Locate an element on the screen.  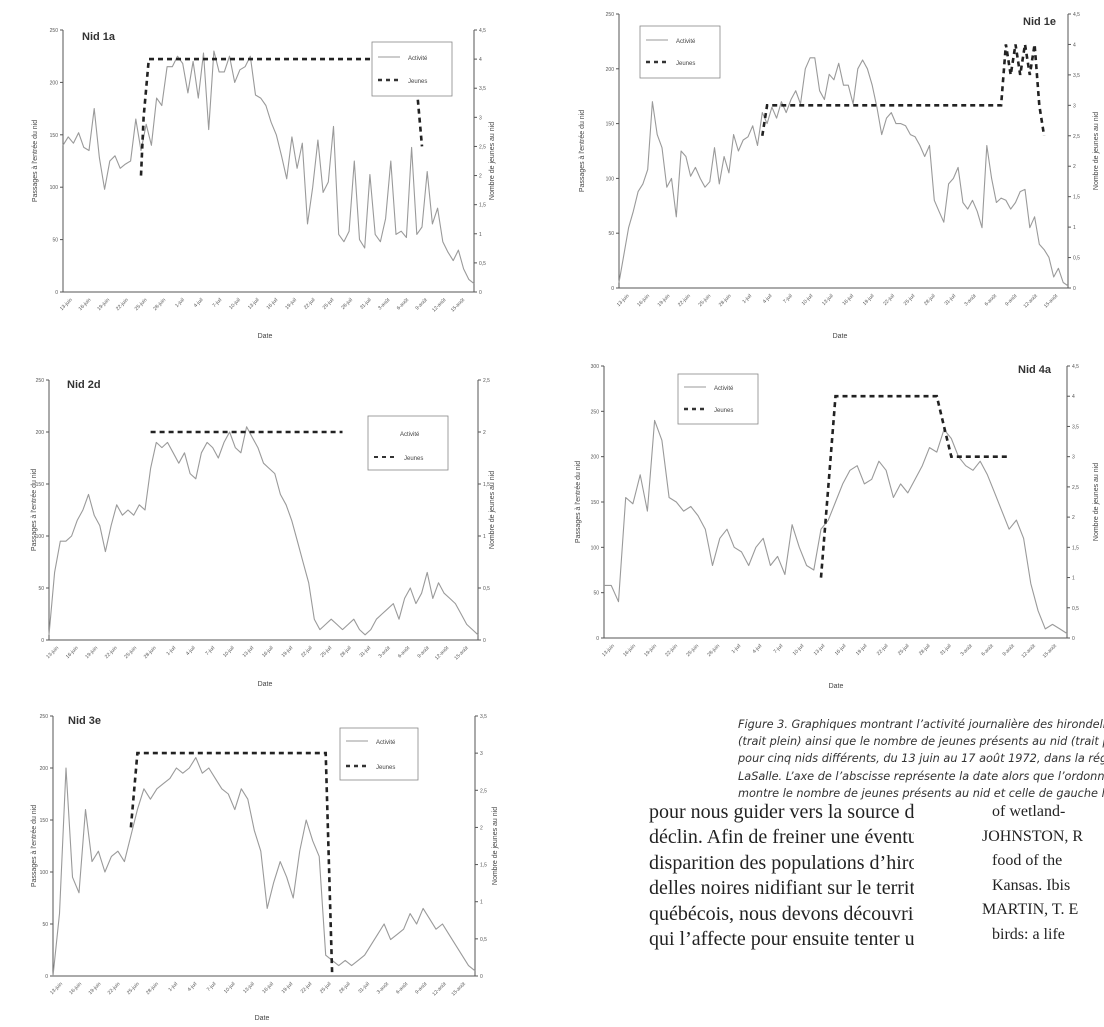
body-line: disparition des populations d’hiron- is located at coordinates (781, 862).